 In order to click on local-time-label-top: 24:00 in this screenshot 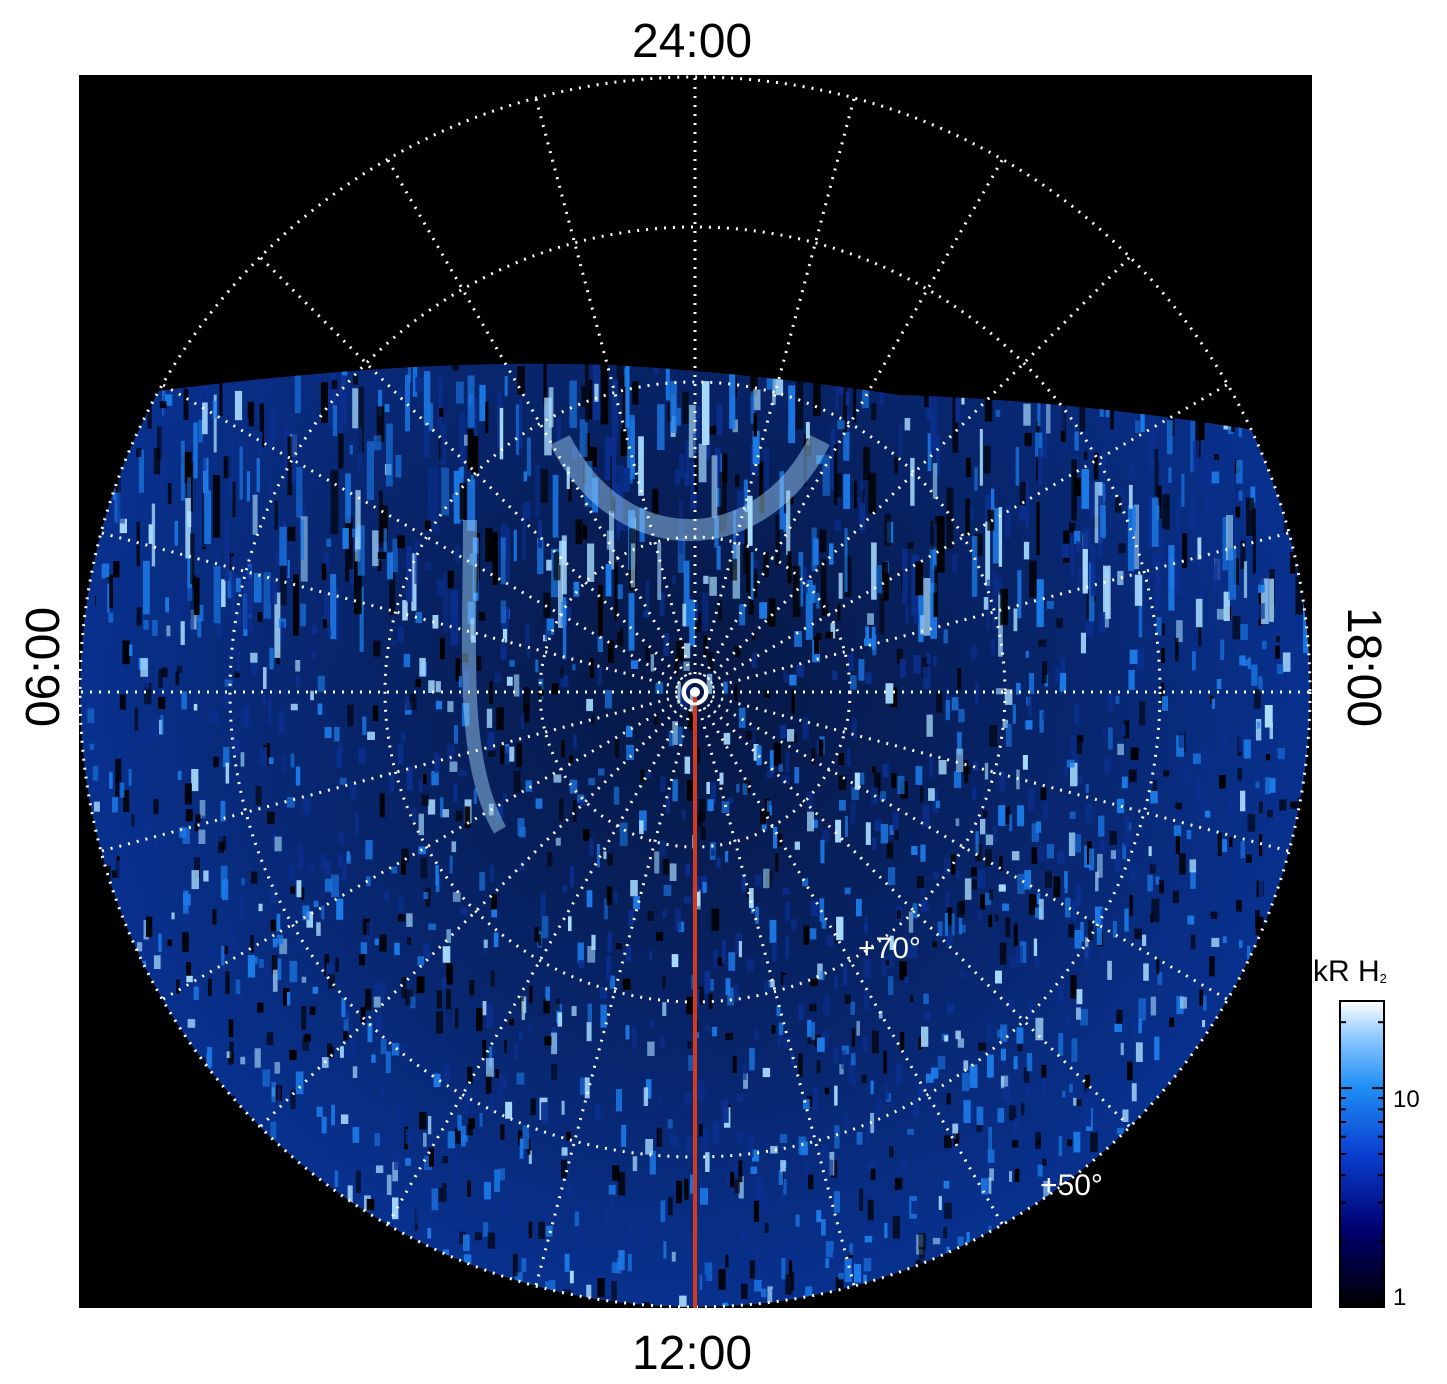, I will do `click(692, 41)`.